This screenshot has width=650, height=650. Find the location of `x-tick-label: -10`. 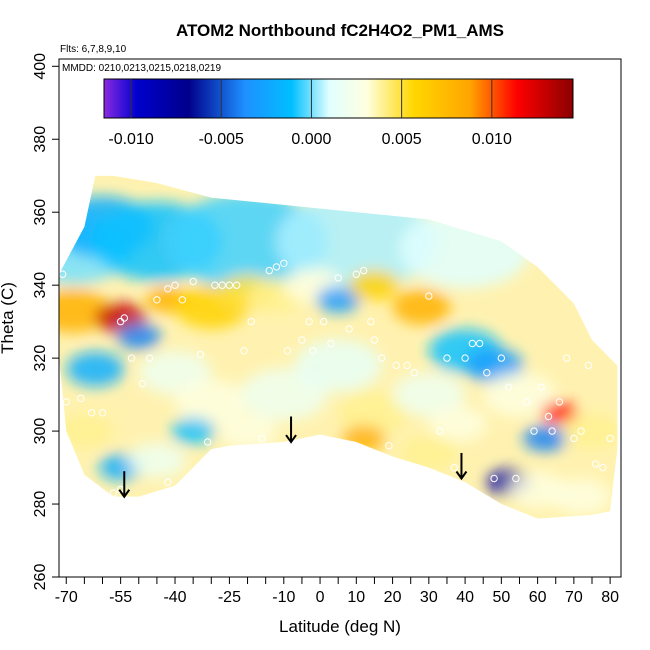

x-tick-label: -10 is located at coordinates (283, 597).